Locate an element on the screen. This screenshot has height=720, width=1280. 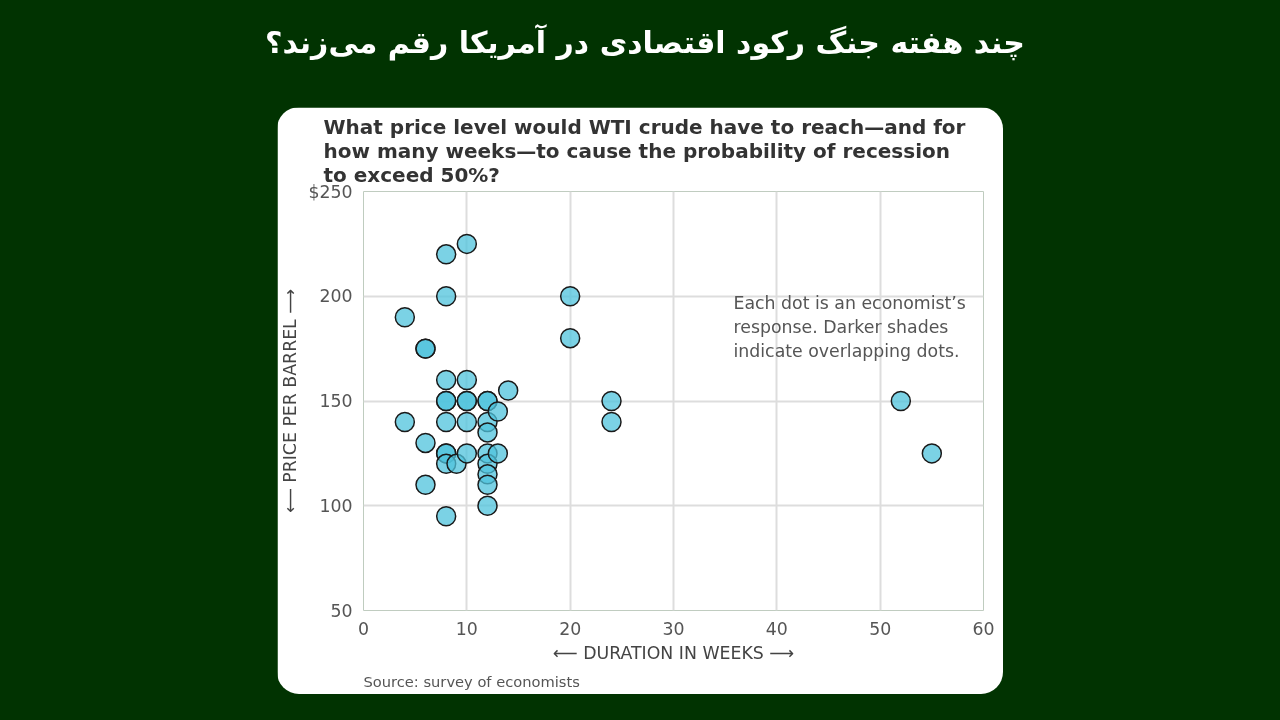
x-tick-label: 60 is located at coordinates (983, 628).